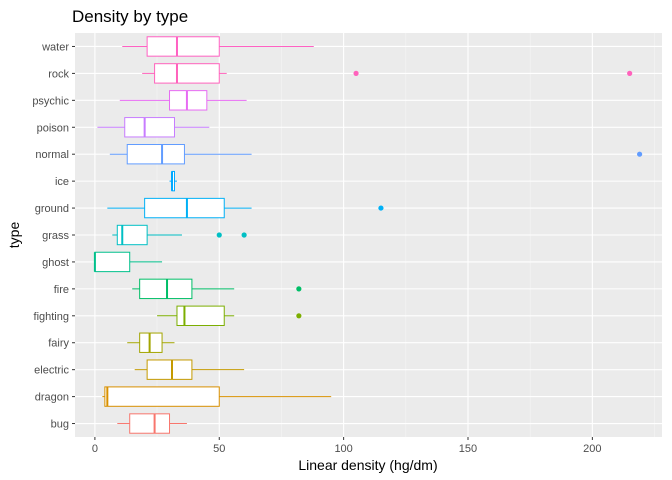 The width and height of the screenshot is (672, 480). I want to click on y-tick-label-poison: poison, so click(53, 128).